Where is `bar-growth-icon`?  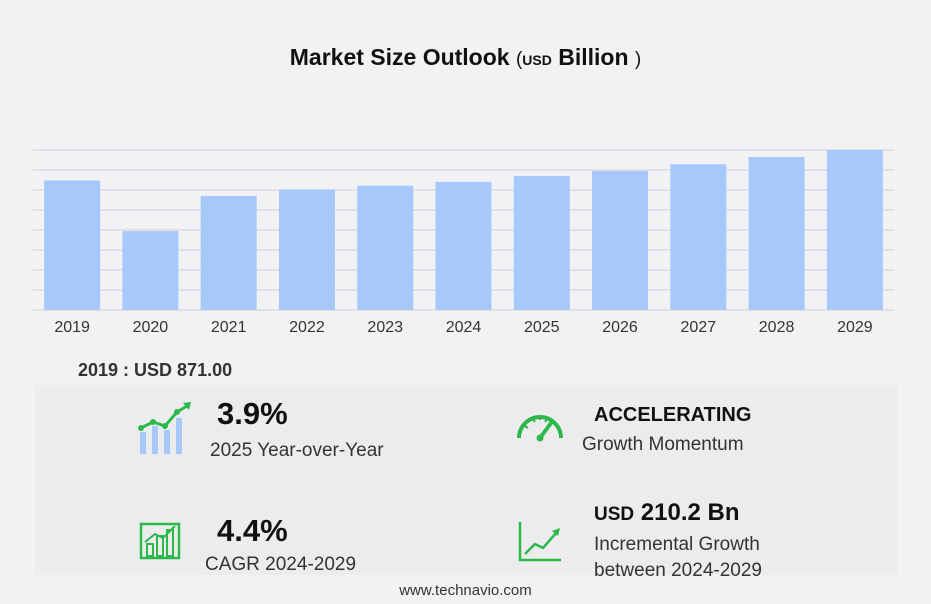
bar-growth-icon is located at coordinates (164, 428).